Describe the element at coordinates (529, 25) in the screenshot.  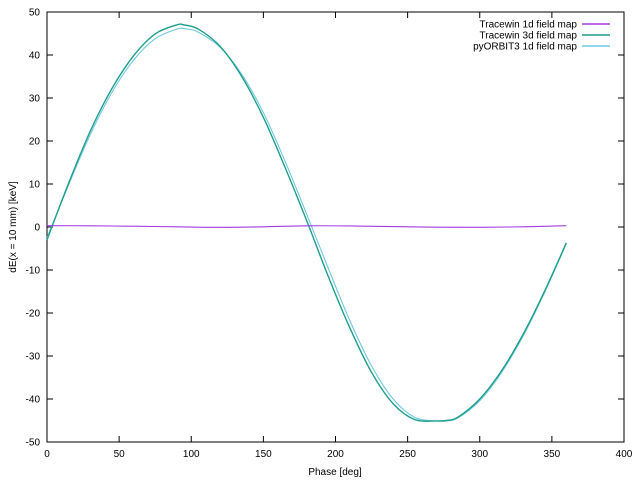
I see `legend-label-1: Tracewin 1d field map` at that location.